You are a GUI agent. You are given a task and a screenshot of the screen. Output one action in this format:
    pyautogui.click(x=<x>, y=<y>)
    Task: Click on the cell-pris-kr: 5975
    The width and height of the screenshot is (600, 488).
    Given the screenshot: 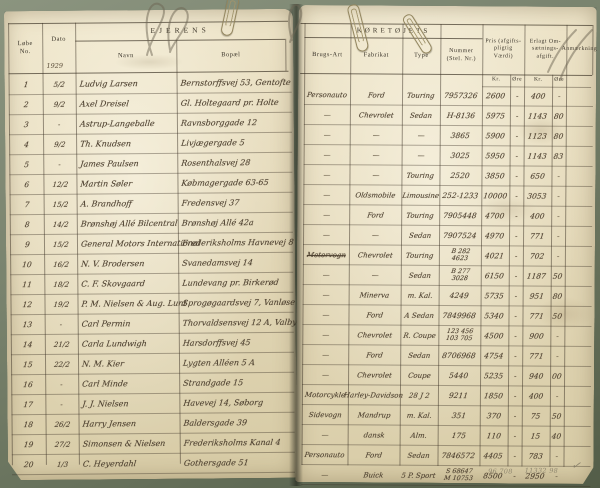 What is the action you would take?
    pyautogui.click(x=496, y=116)
    